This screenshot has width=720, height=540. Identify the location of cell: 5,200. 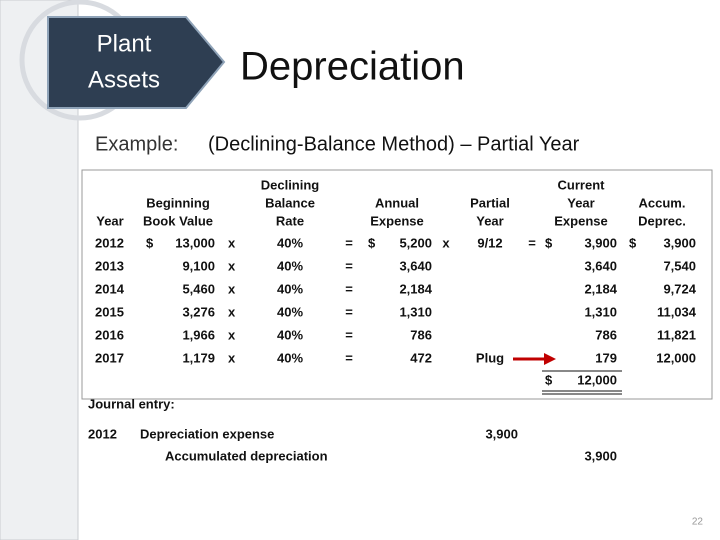
(415, 242).